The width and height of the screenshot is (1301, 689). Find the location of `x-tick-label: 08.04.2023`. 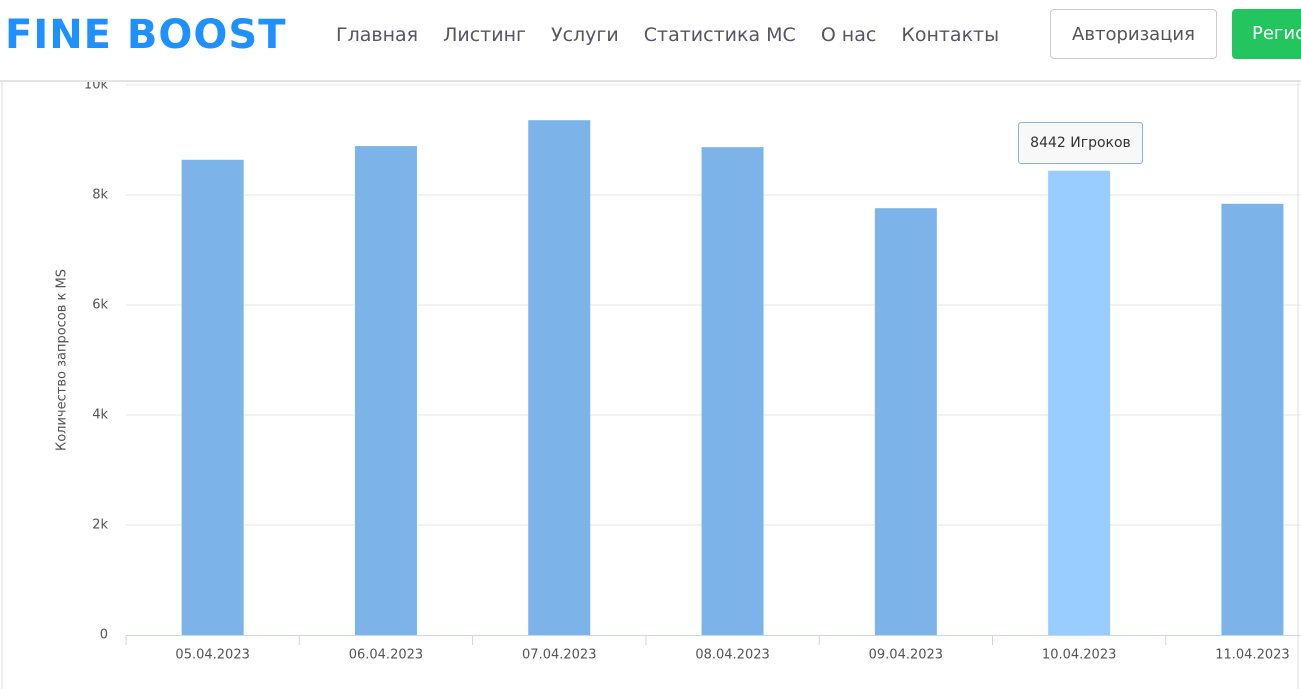

x-tick-label: 08.04.2023 is located at coordinates (732, 655).